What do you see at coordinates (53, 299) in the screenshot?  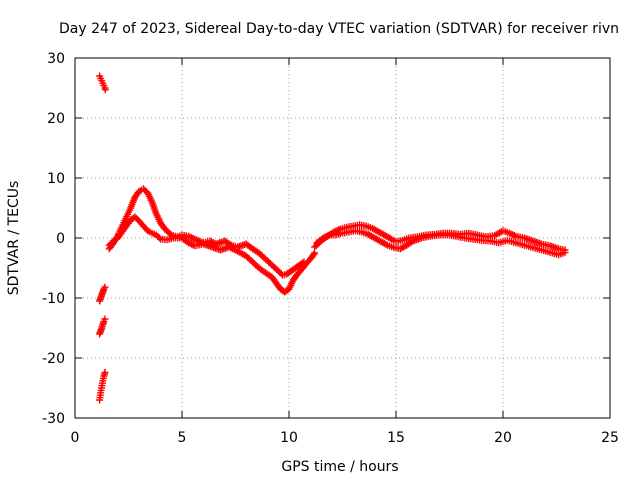 I see `y-tick-label: -10` at bounding box center [53, 299].